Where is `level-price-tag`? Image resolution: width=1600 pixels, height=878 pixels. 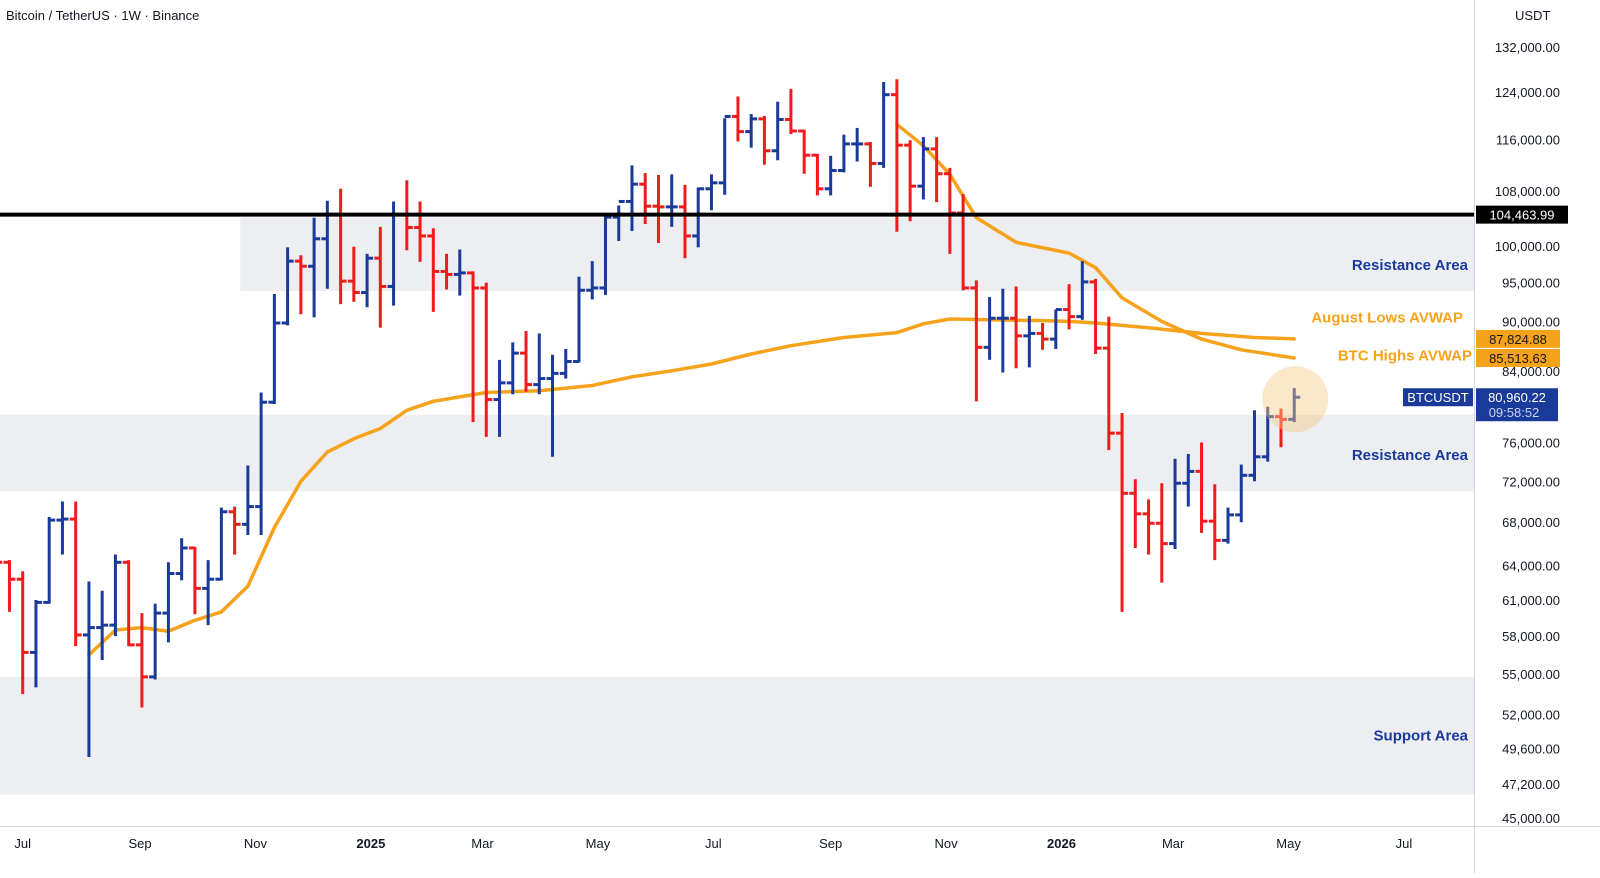
level-price-tag is located at coordinates (1522, 214).